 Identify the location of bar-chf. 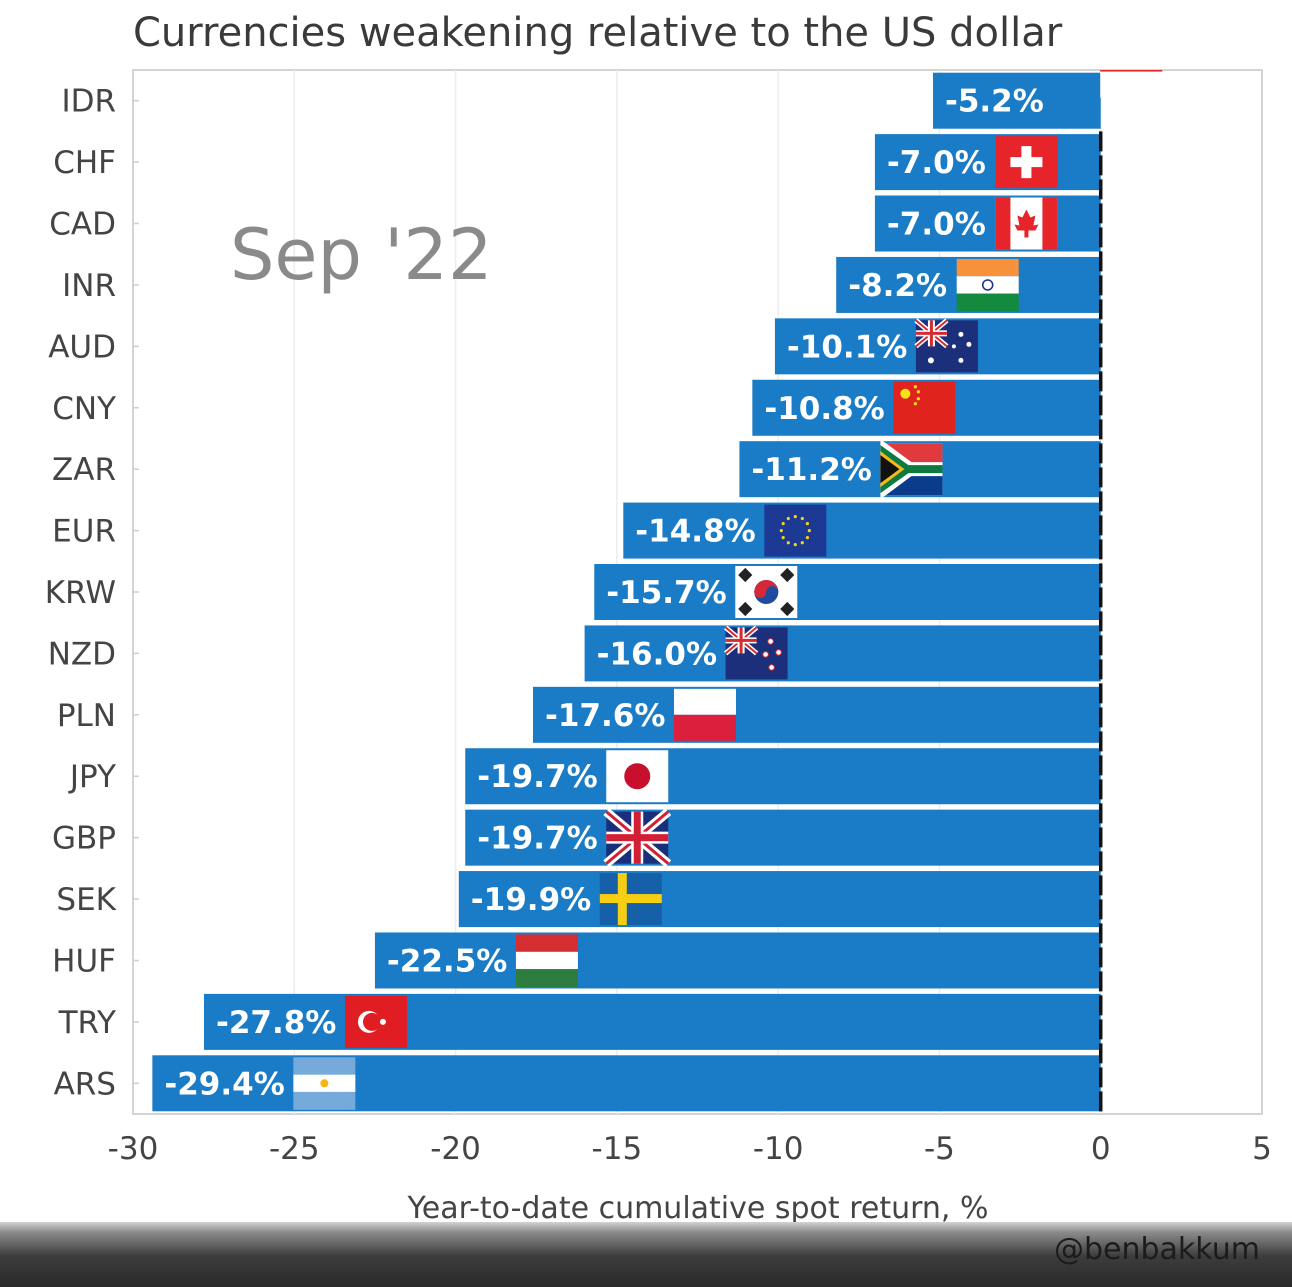
(987, 162).